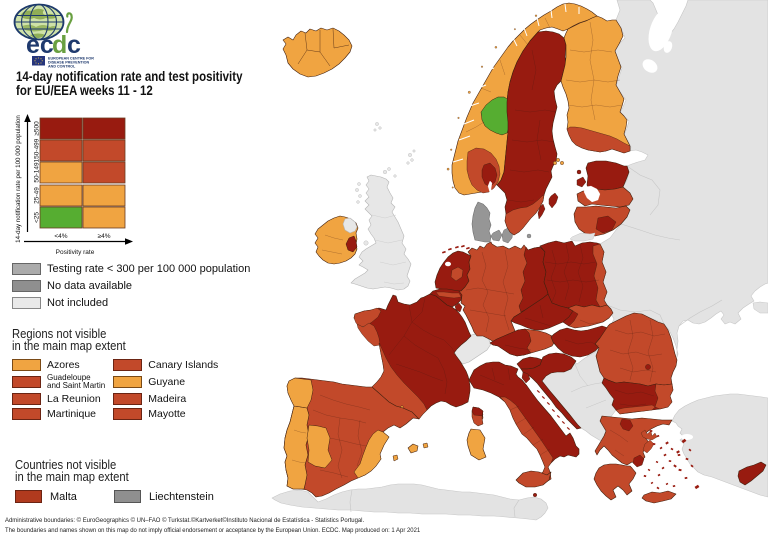 This screenshot has width=768, height=542. What do you see at coordinates (60, 236) in the screenshot?
I see `svg-text: <4%` at bounding box center [60, 236].